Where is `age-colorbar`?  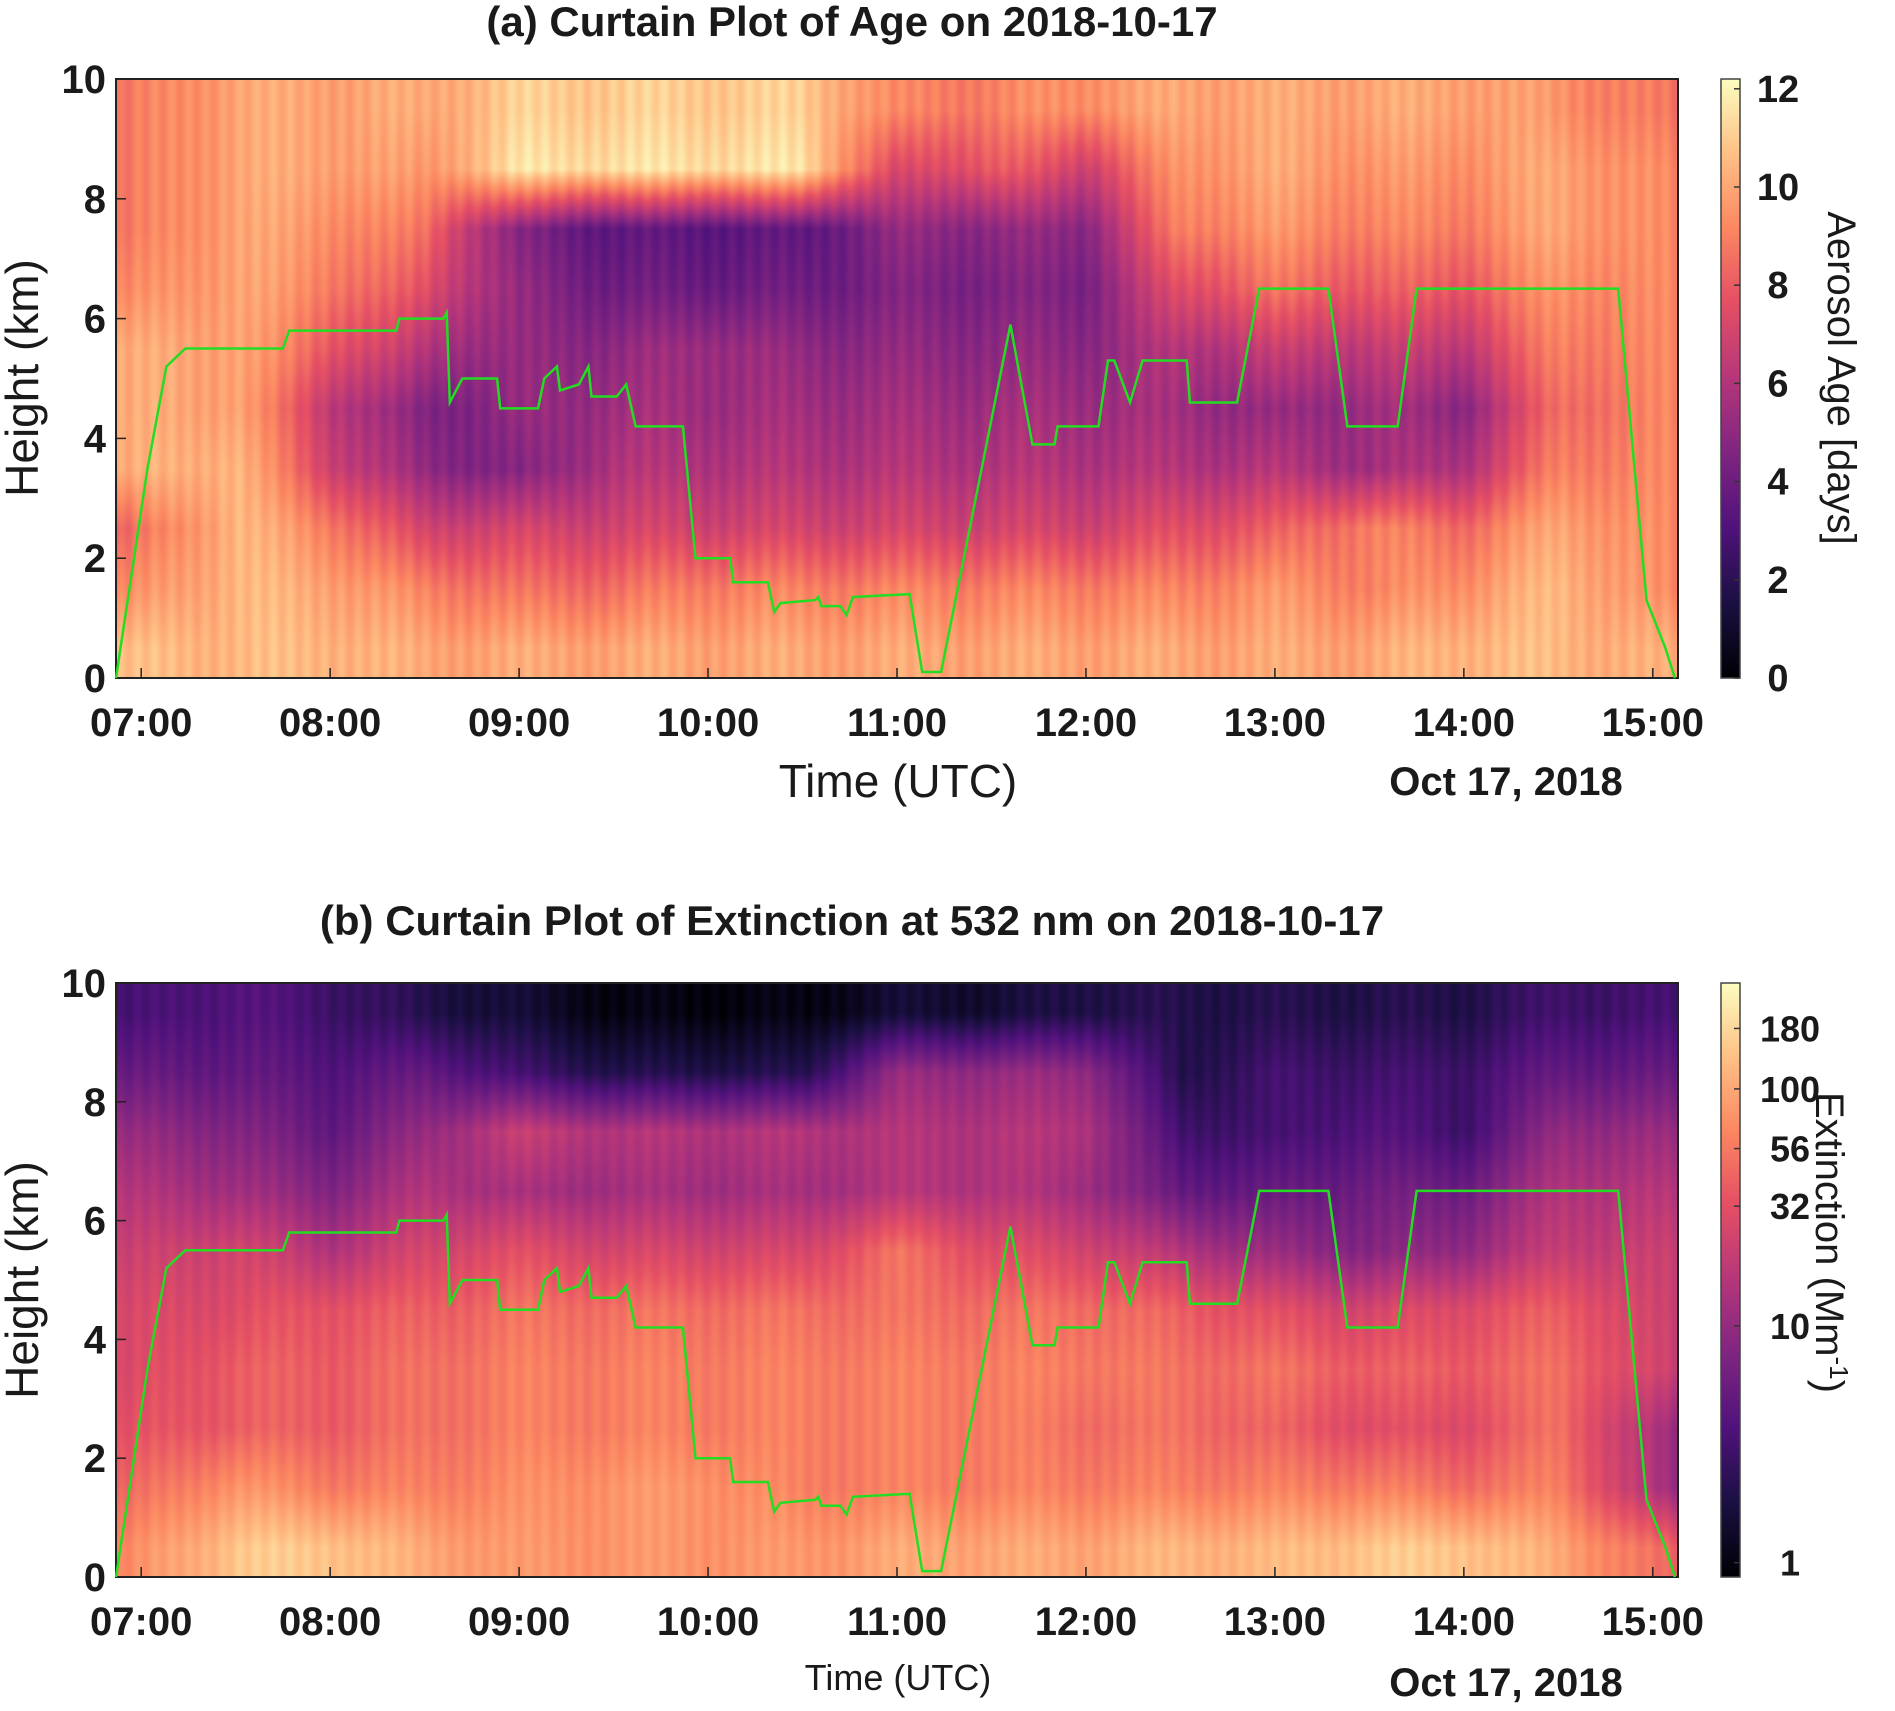
age-colorbar is located at coordinates (1730, 378).